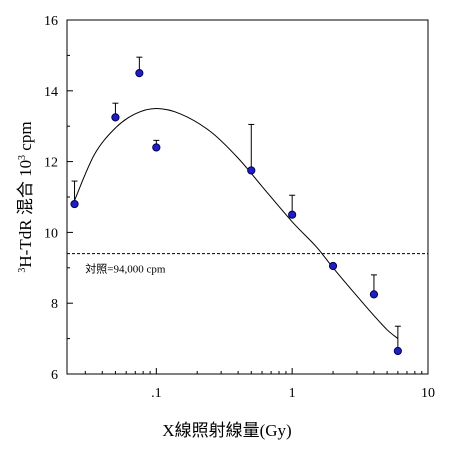 This screenshot has height=452, width=450. I want to click on x-axis-title: X線照射線量(Gy), so click(226, 430).